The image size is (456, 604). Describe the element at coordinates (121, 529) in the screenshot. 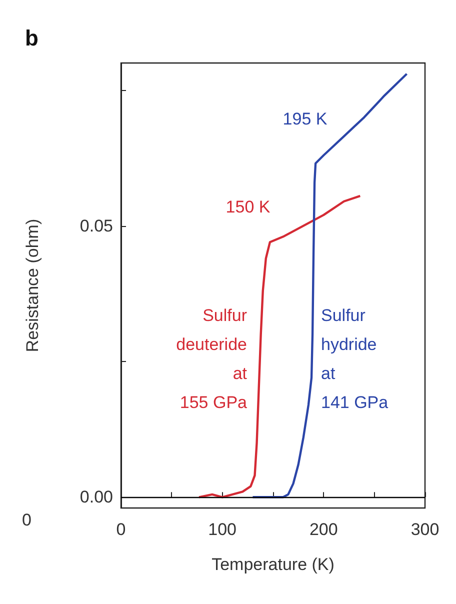

I see `x-tick-label: 0` at that location.